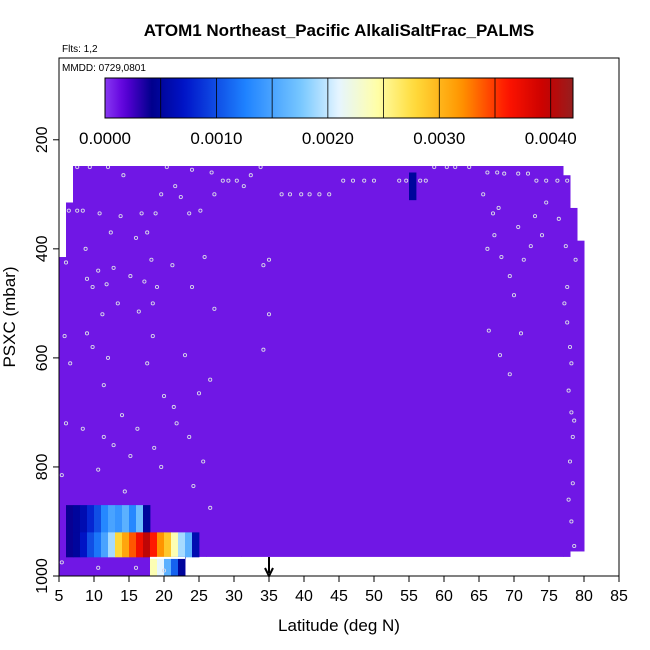 The height and width of the screenshot is (650, 650). What do you see at coordinates (551, 138) in the screenshot?
I see `colorbar-tick-label: 0.0040` at bounding box center [551, 138].